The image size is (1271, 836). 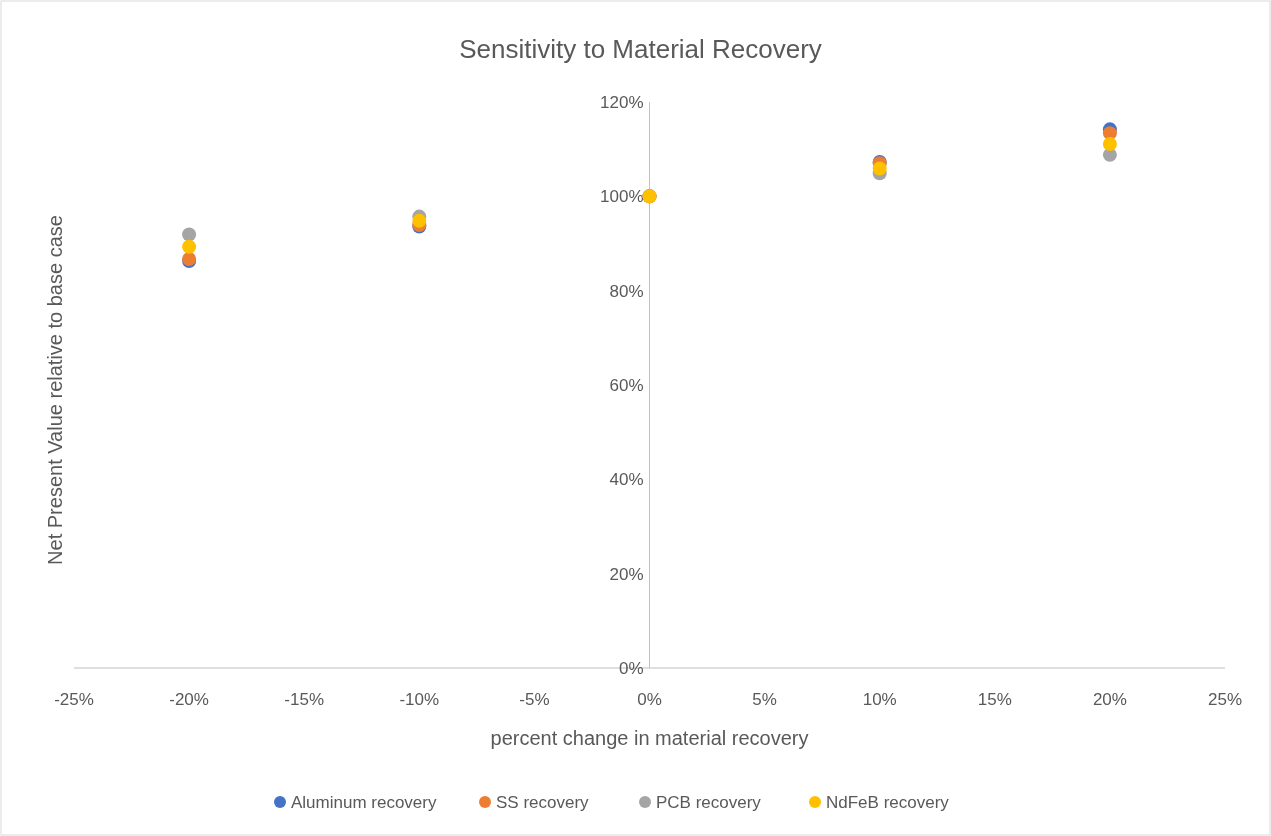 I want to click on x-tick-label: -5%, so click(x=534, y=699).